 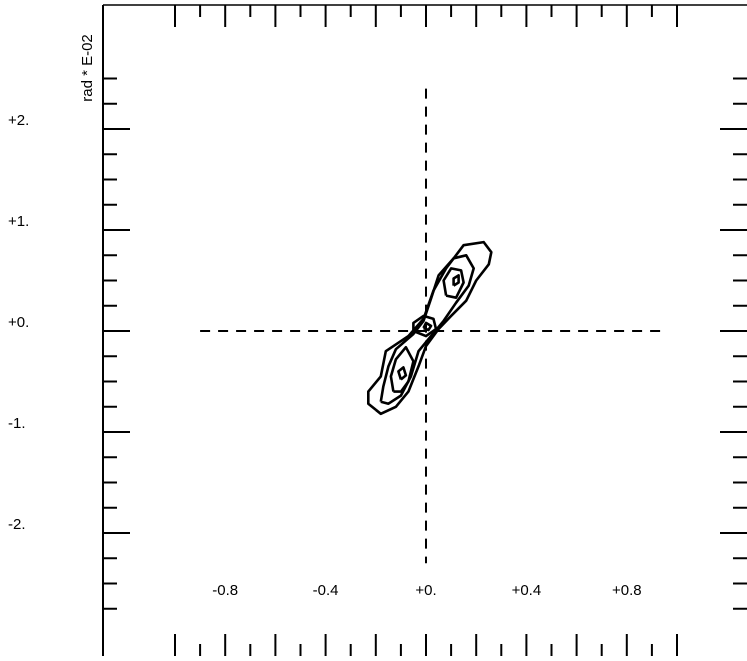 I want to click on y-tick-label: -1., so click(x=17, y=423).